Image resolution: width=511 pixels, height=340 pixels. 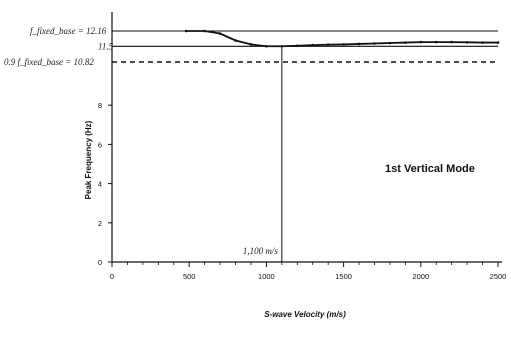 I want to click on x-tick-label: 500, so click(x=189, y=276).